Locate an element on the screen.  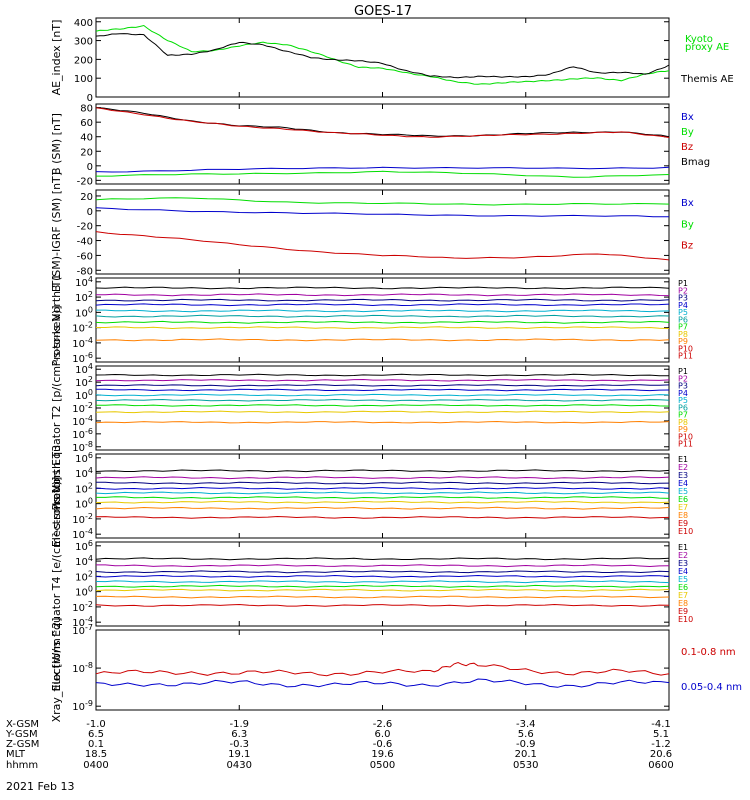
legend-channel: P10 is located at coordinates (685, 348).